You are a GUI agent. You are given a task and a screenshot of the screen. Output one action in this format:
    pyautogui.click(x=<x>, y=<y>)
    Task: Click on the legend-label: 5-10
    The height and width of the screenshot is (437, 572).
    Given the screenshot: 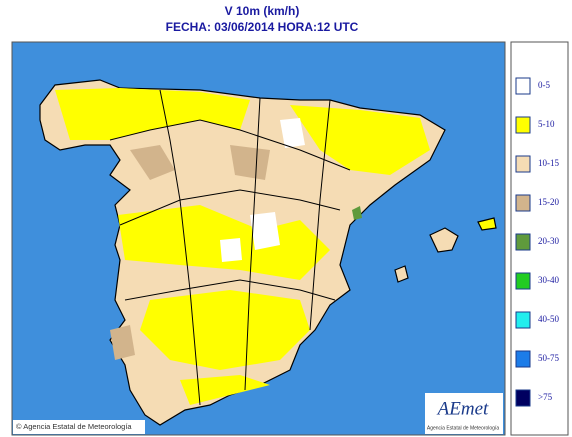 What is the action you would take?
    pyautogui.click(x=546, y=124)
    